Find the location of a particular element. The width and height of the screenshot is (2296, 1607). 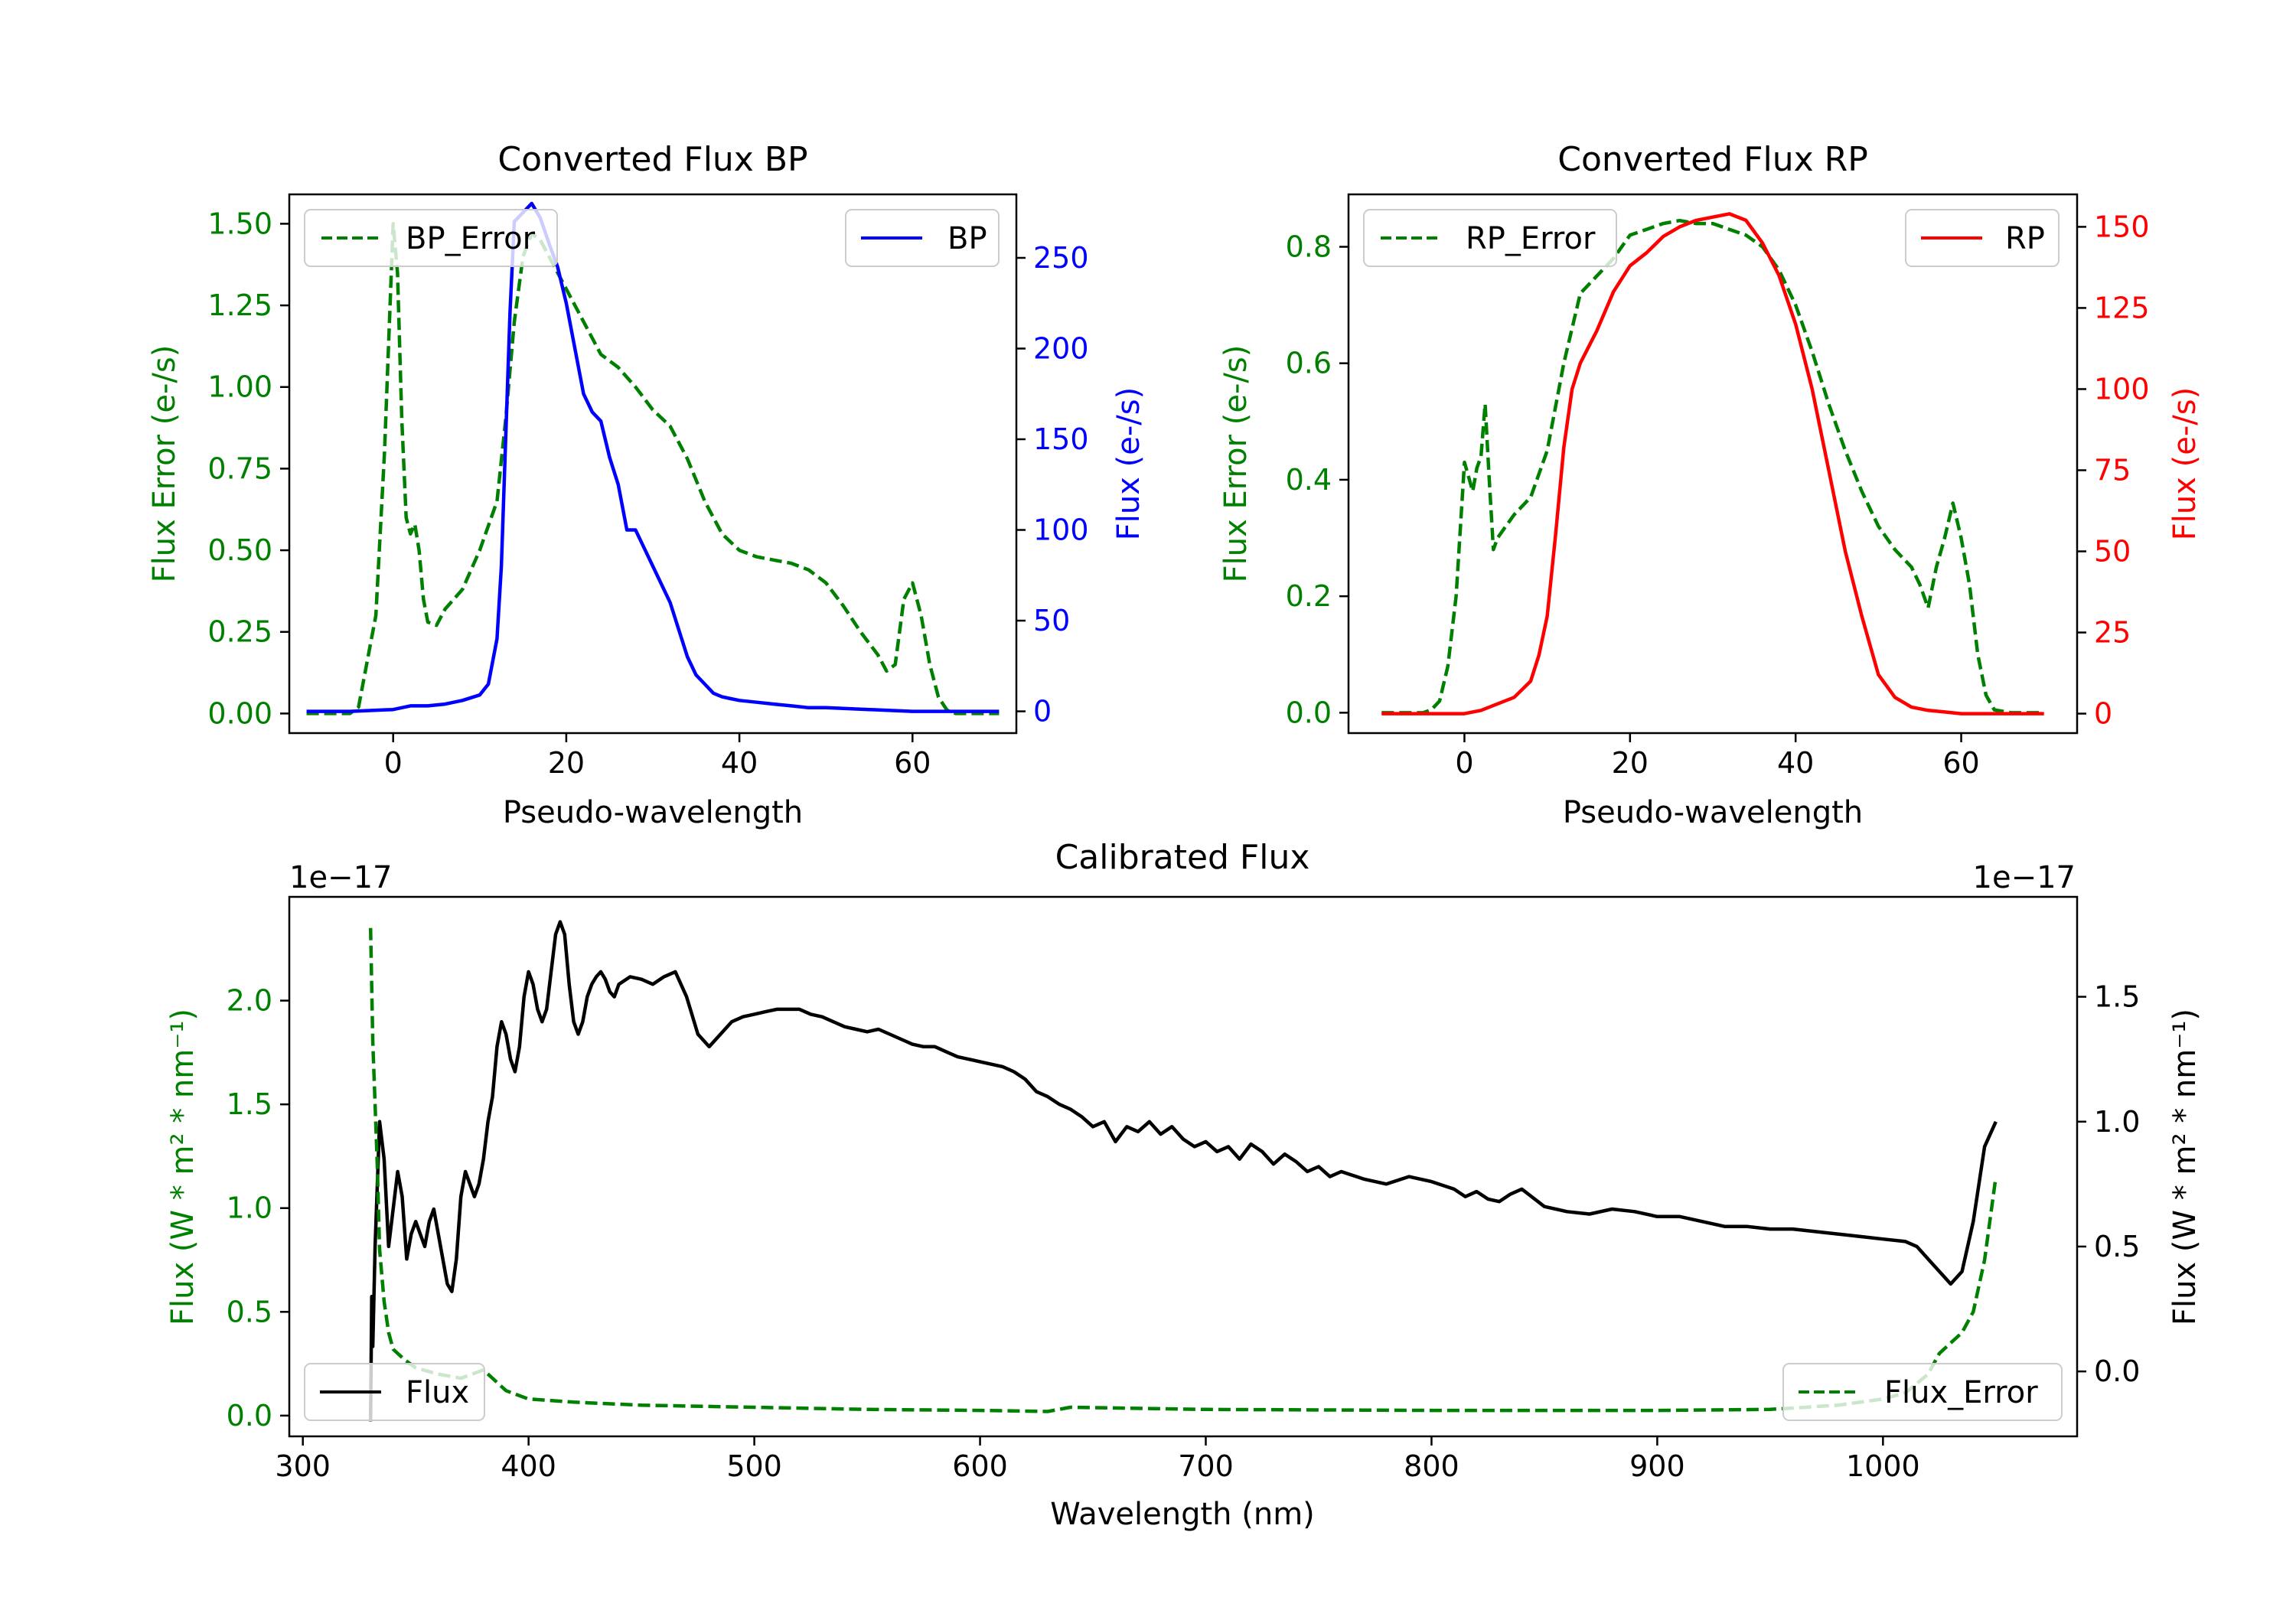

bp-x-tick-label: 0 is located at coordinates (393, 763).